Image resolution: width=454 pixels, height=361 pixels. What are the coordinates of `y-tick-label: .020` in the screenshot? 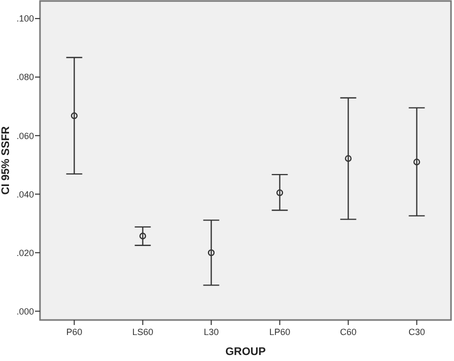 It's located at (25, 253).